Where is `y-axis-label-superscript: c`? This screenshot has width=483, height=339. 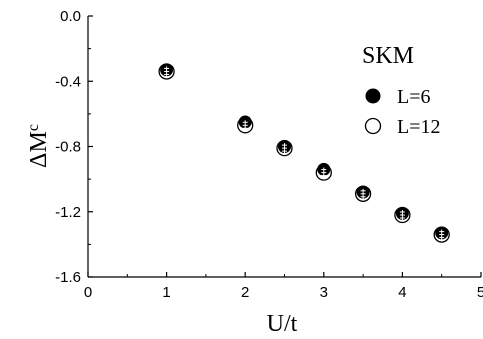
y-axis-label-superscript: c is located at coordinates (33, 127).